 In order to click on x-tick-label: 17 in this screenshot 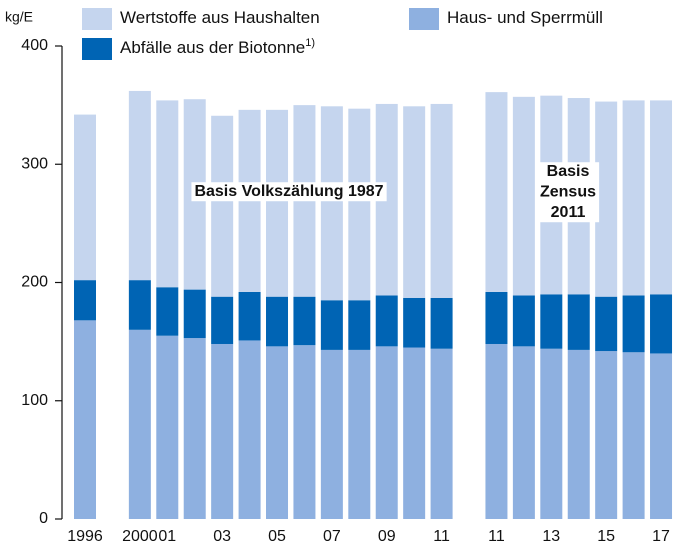, I will do `click(661, 536)`.